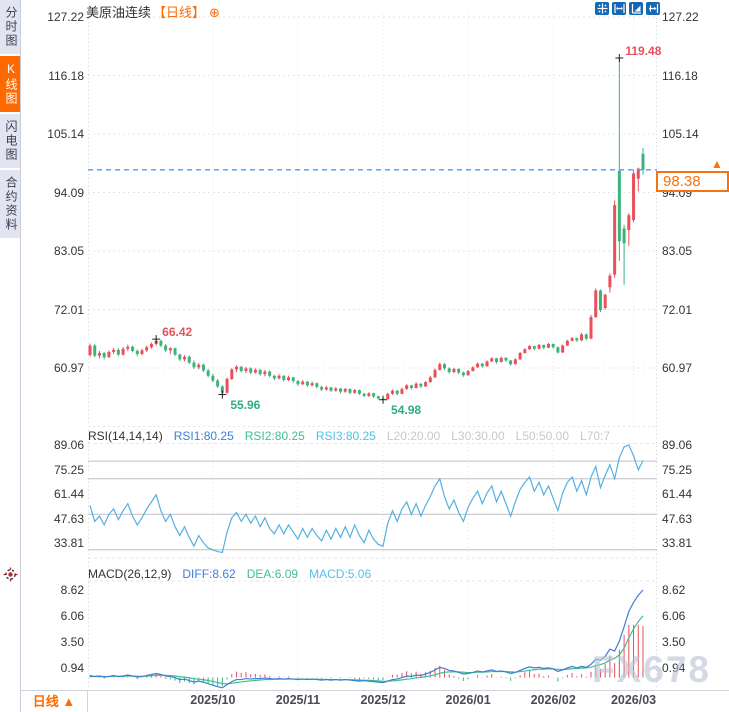 The image size is (729, 712). Describe the element at coordinates (595, 436) in the screenshot. I see `rsi-param-7: L70:7` at that location.